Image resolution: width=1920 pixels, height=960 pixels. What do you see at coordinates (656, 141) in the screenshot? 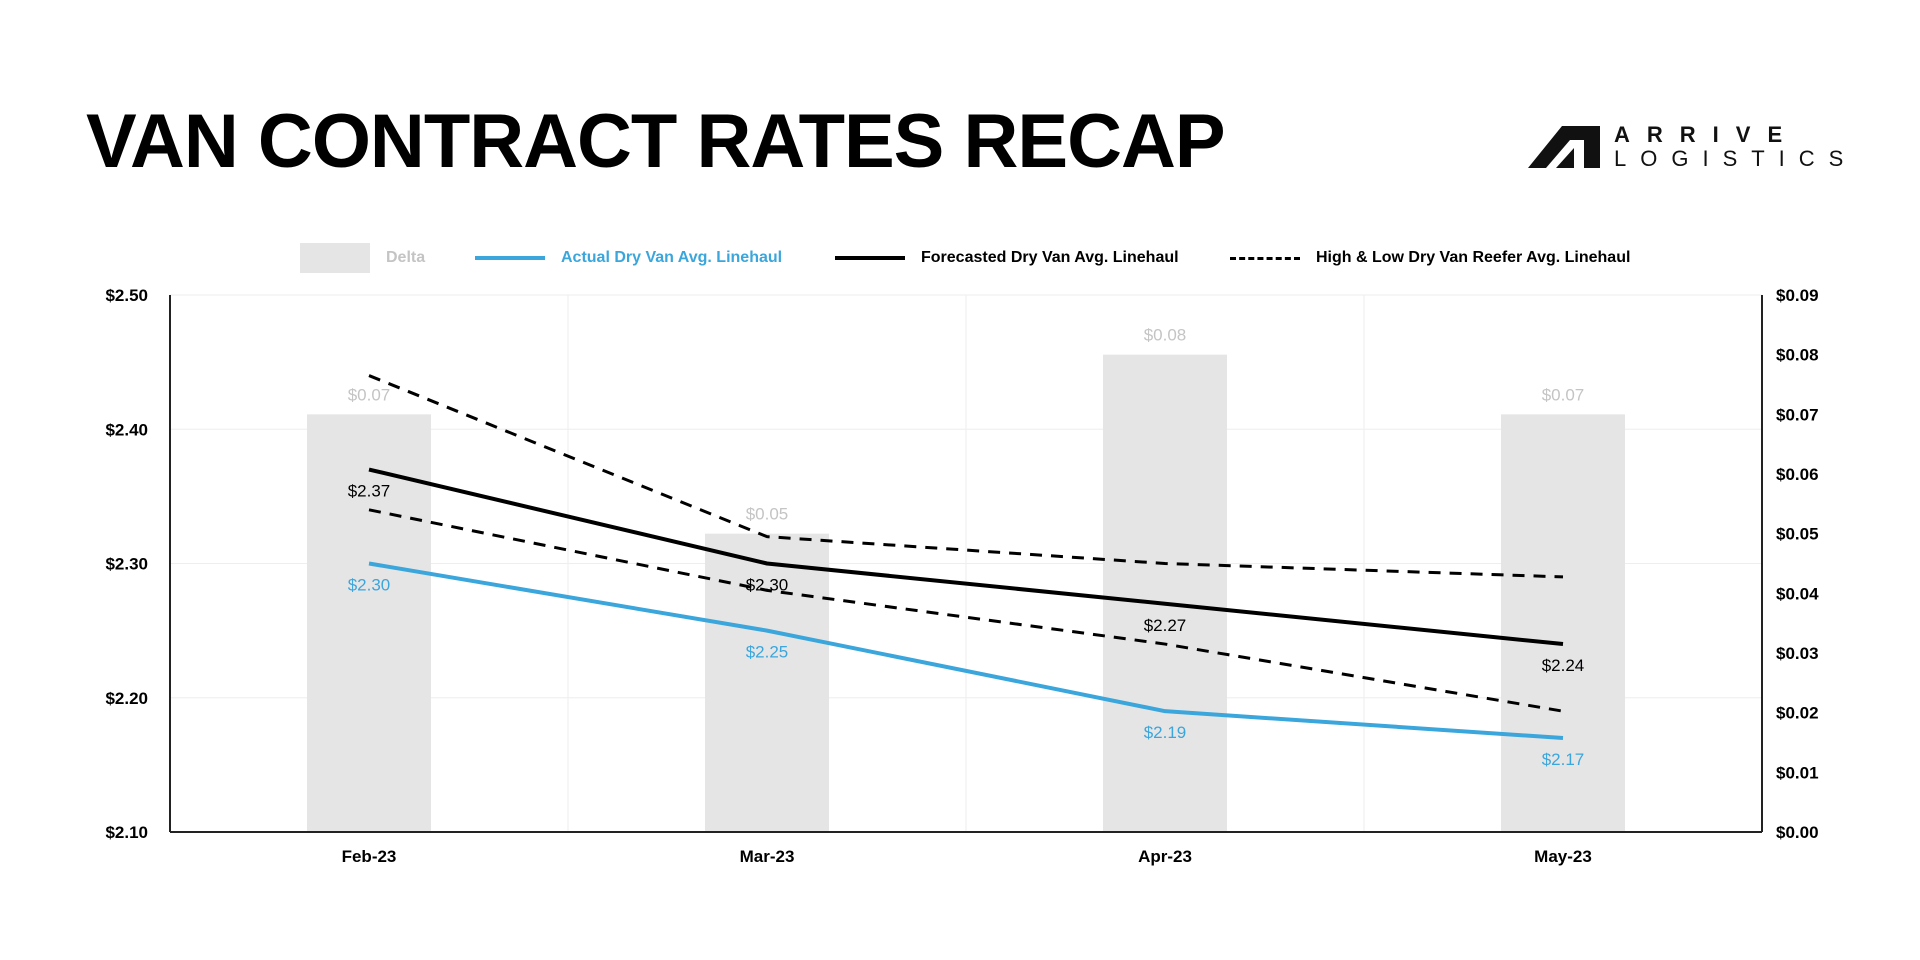
I see `page-title: VAN CONTRACT RATES RECAP` at bounding box center [656, 141].